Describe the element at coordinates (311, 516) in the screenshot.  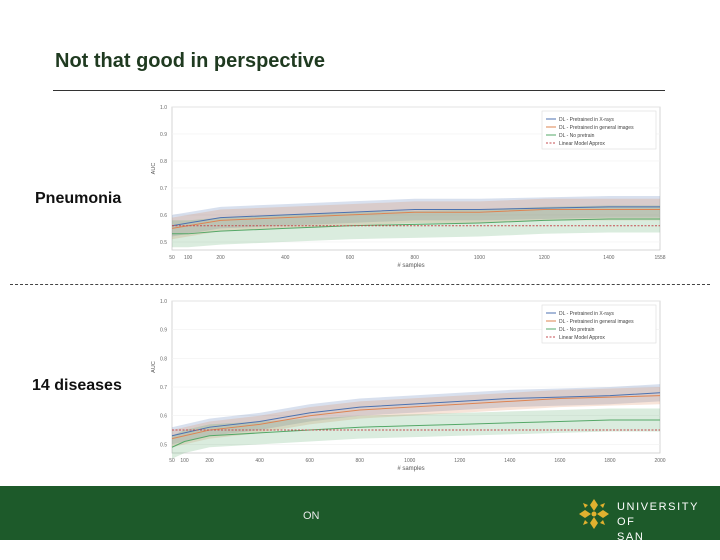
I see `footer-text: ON` at that location.